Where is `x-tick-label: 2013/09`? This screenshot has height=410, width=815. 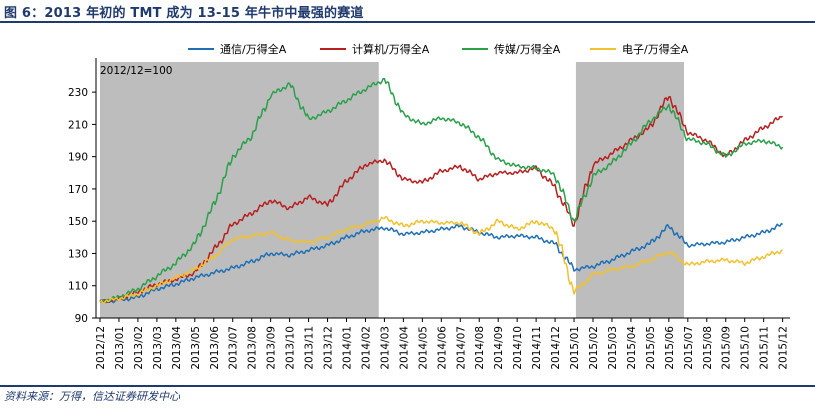 x-tick-label: 2013/09 is located at coordinates (272, 348).